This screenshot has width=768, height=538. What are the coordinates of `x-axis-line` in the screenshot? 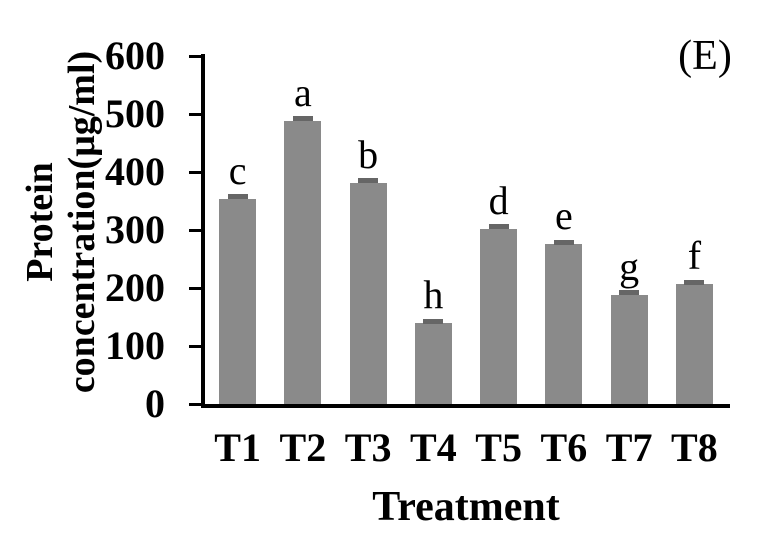 It's located at (465, 406).